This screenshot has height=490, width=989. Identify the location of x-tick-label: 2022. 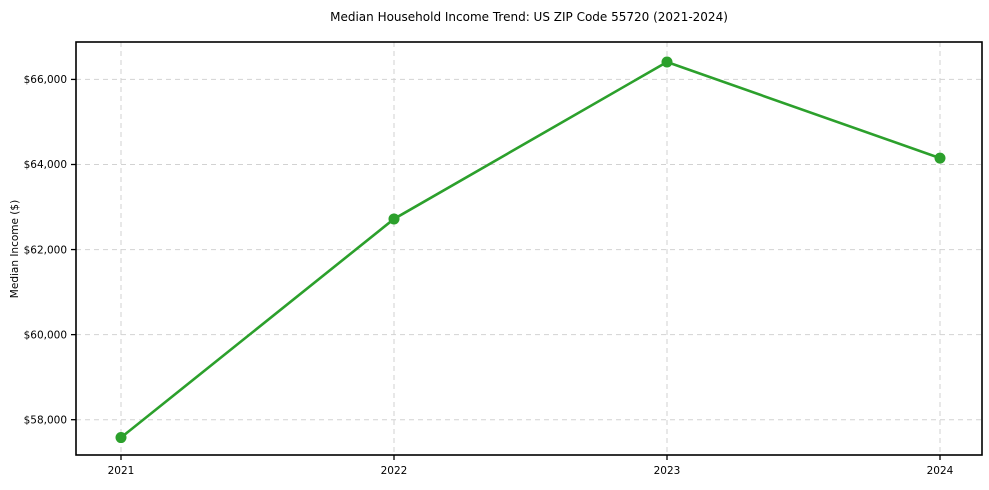
(394, 471).